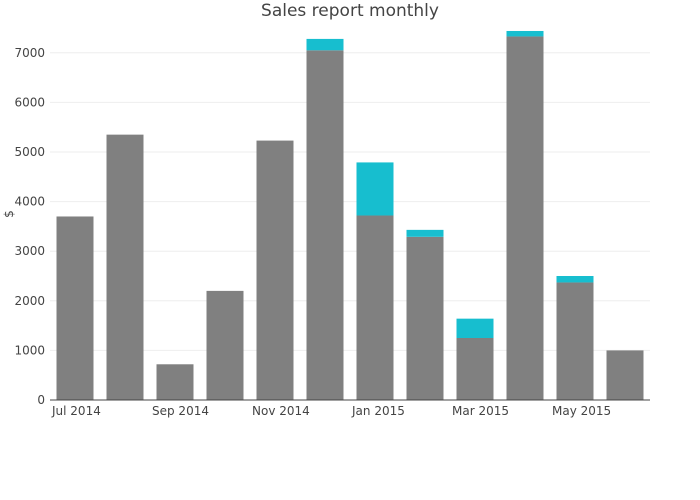 Image resolution: width=700 pixels, height=500 pixels. I want to click on x-tick-label: Sep 2014, so click(180, 411).